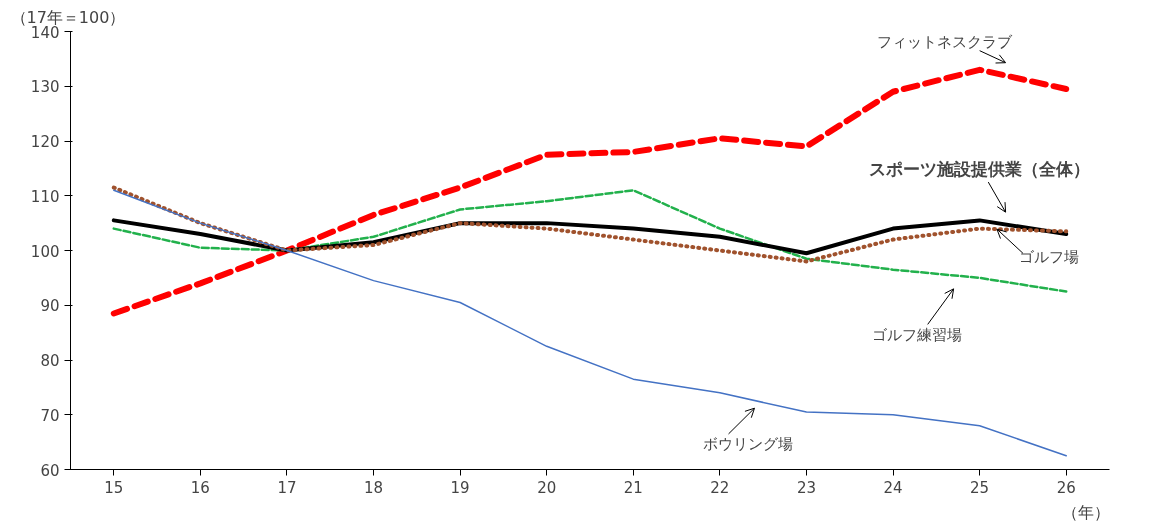 The width and height of the screenshot is (1149, 526). What do you see at coordinates (806, 487) in the screenshot?
I see `x-tick-label: 23` at bounding box center [806, 487].